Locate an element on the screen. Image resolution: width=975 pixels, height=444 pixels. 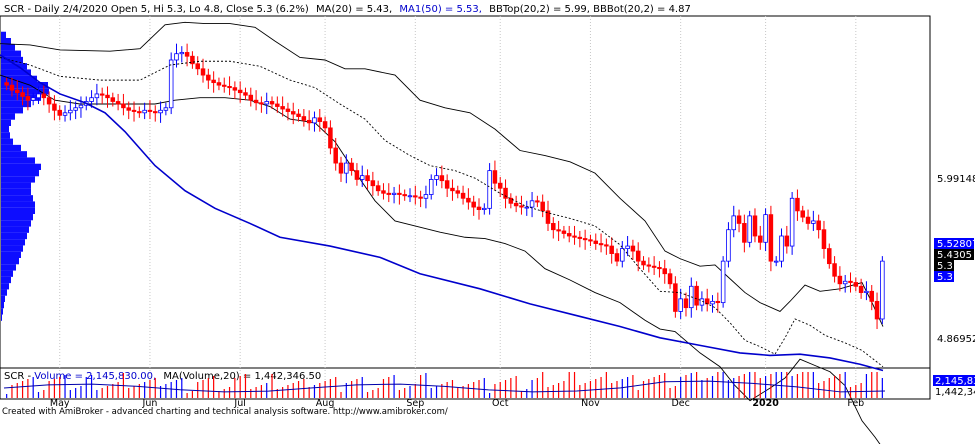
bbbot-tag-bg is located at coordinates (954, 338).